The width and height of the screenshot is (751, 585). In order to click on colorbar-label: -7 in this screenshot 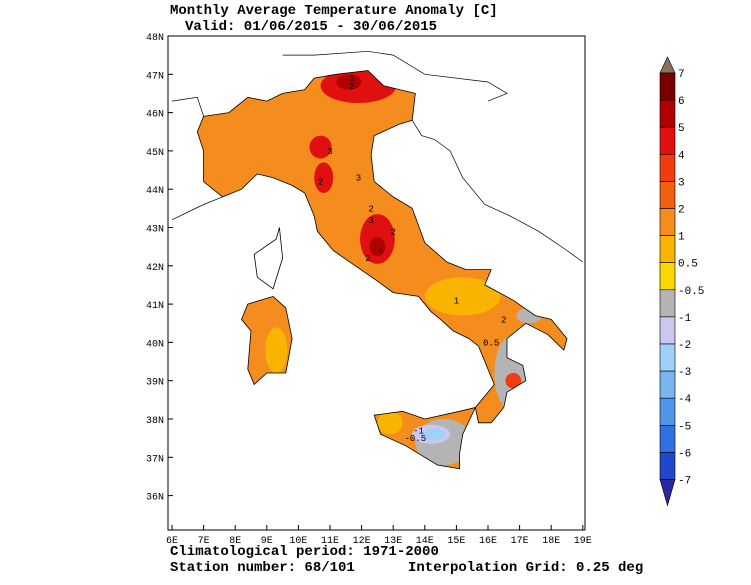, I will do `click(684, 482)`.